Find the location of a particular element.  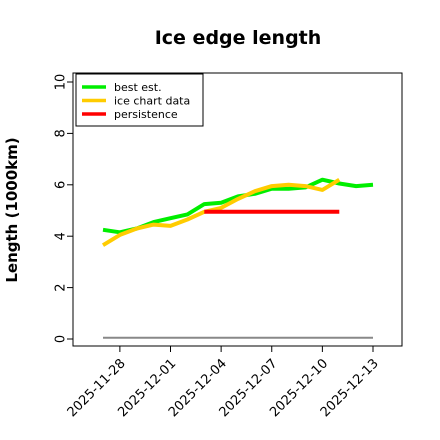

legend-label-persistence: persistence is located at coordinates (146, 114).